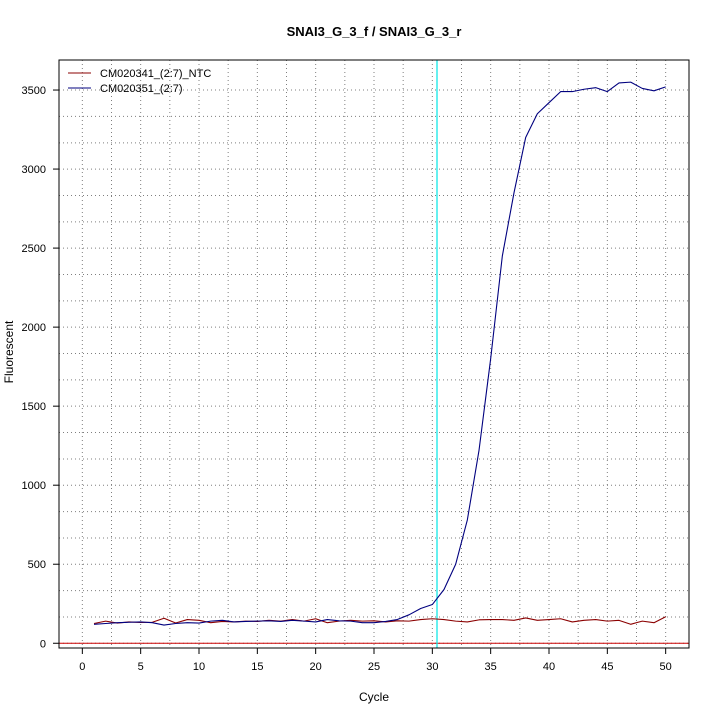  I want to click on legend-label: CM020341_(2:7)_NTC, so click(155, 74).